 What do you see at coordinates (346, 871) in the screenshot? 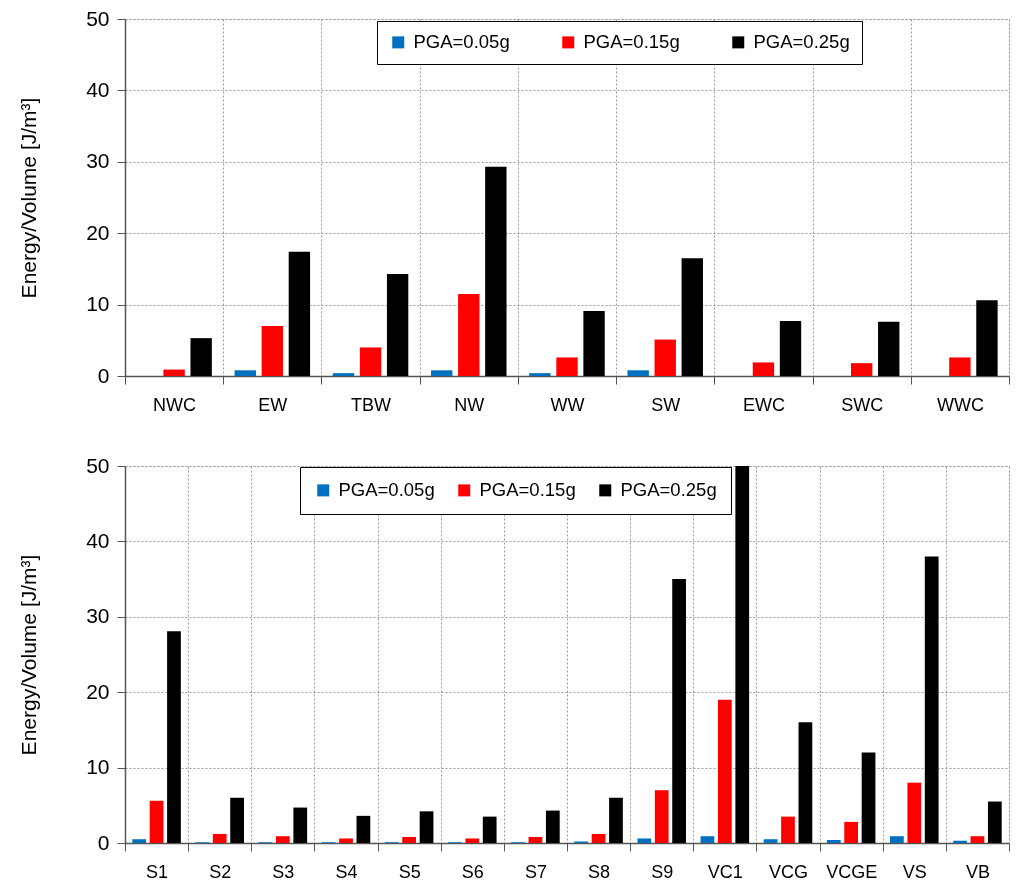
I see `x-tick-label: S4` at bounding box center [346, 871].